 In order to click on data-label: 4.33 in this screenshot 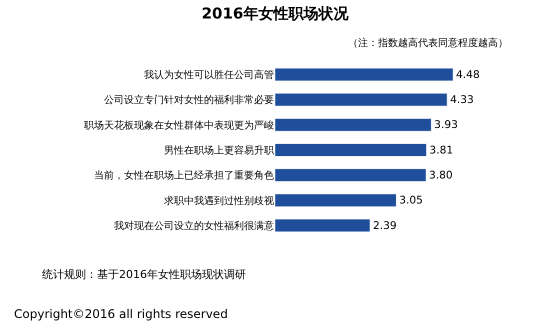, I will do `click(462, 99)`.